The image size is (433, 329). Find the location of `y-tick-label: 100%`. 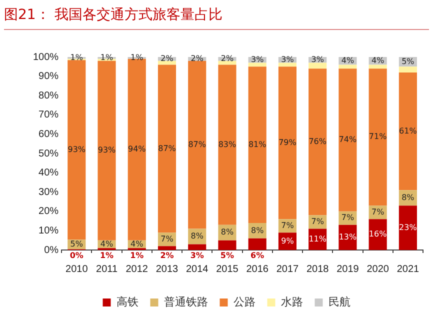

y-tick-label: 100% is located at coordinates (46, 57).